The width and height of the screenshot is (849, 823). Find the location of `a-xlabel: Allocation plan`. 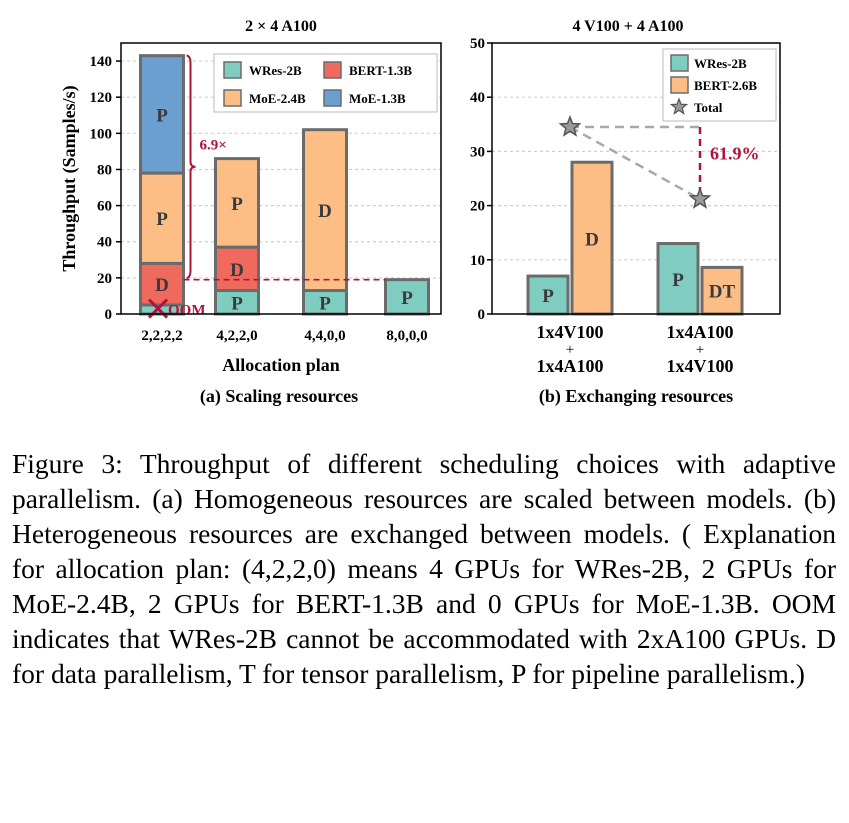

a-xlabel: Allocation plan is located at coordinates (281, 365).